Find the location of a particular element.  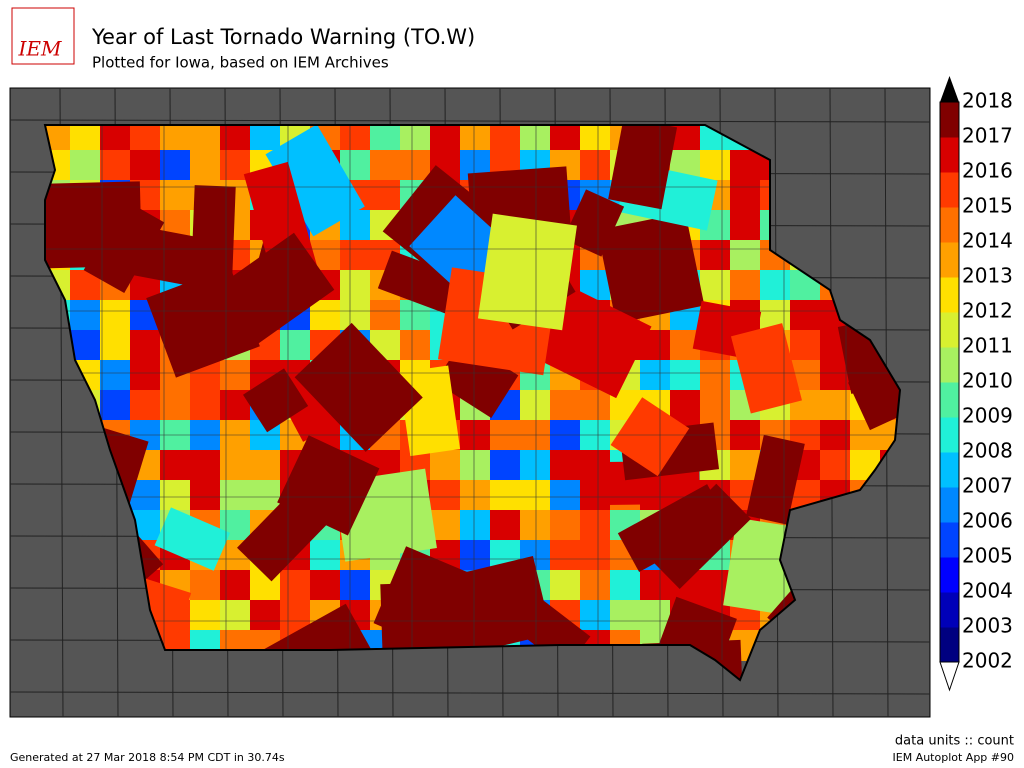

logo: IEM is located at coordinates (43, 36).